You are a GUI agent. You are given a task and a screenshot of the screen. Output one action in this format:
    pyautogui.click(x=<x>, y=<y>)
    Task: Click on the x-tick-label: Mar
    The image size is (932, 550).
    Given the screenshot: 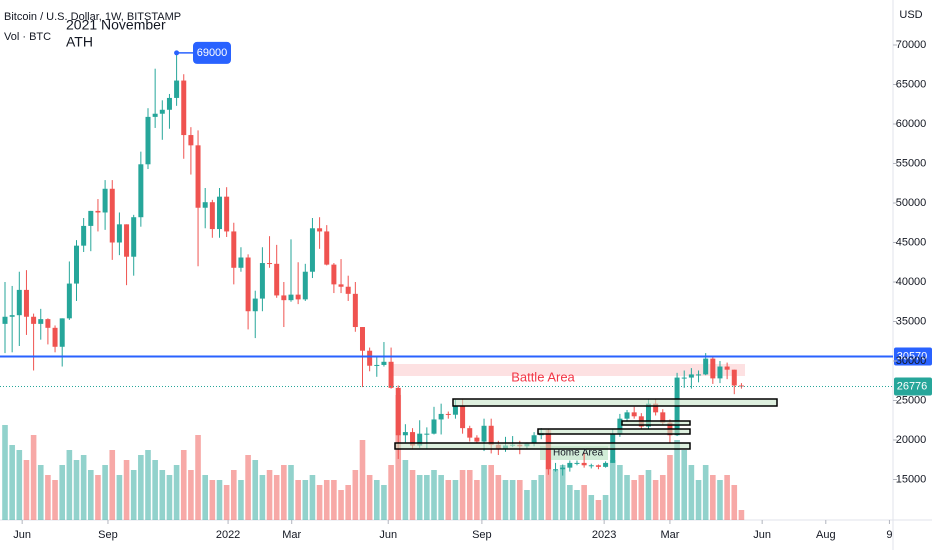 What is the action you would take?
    pyautogui.click(x=669, y=535)
    